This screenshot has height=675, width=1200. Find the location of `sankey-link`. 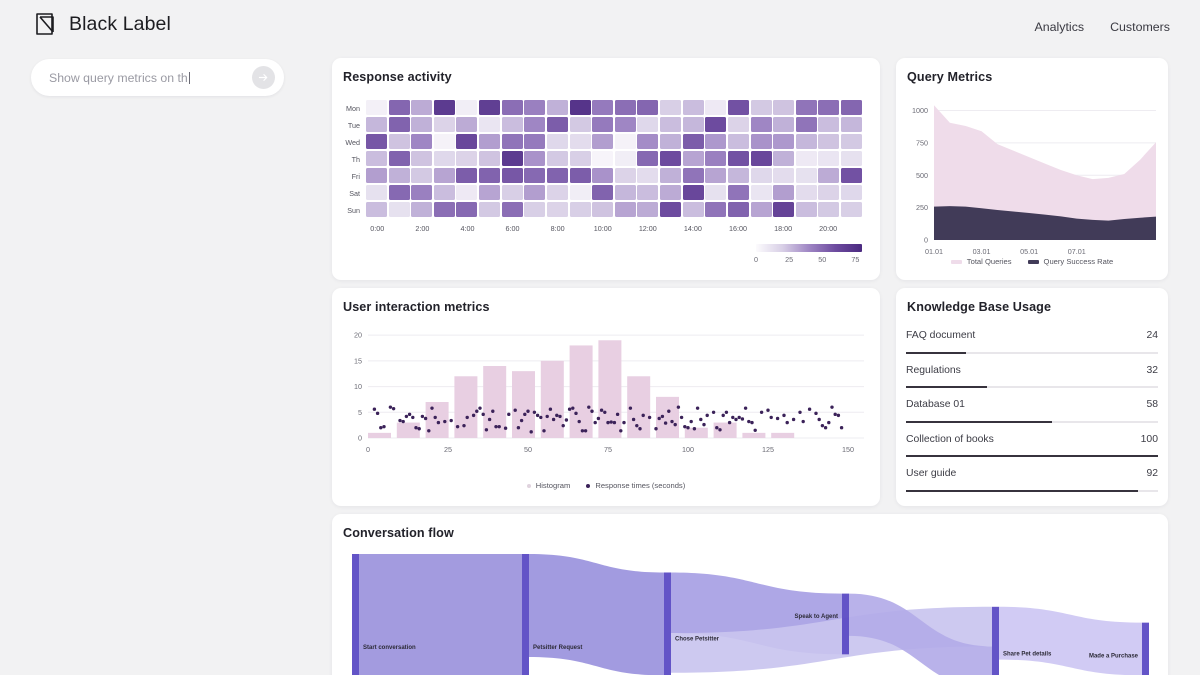

sankey-link is located at coordinates (440, 614).